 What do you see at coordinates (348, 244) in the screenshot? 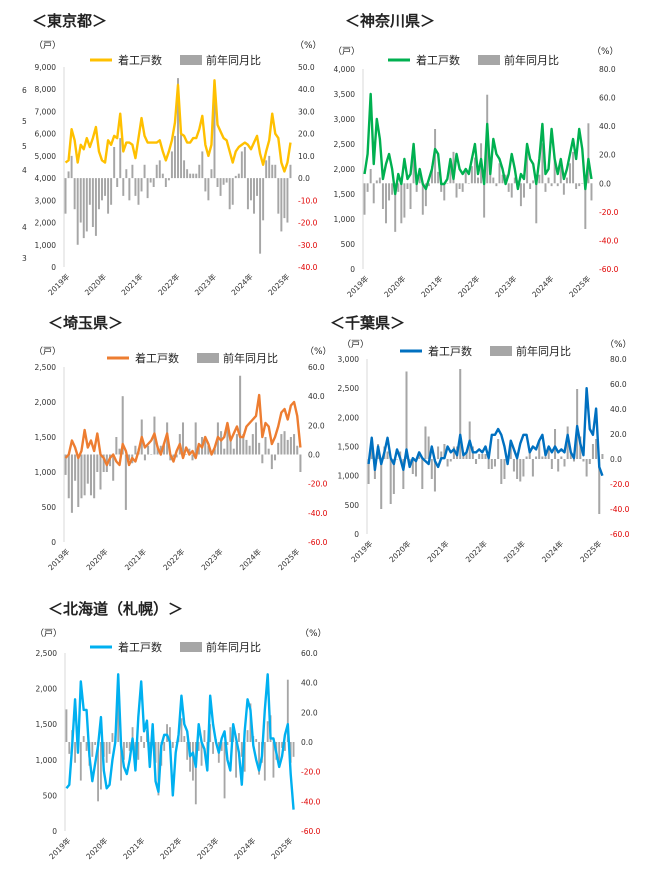
I see `y-left-tick-label: 500` at bounding box center [348, 244].